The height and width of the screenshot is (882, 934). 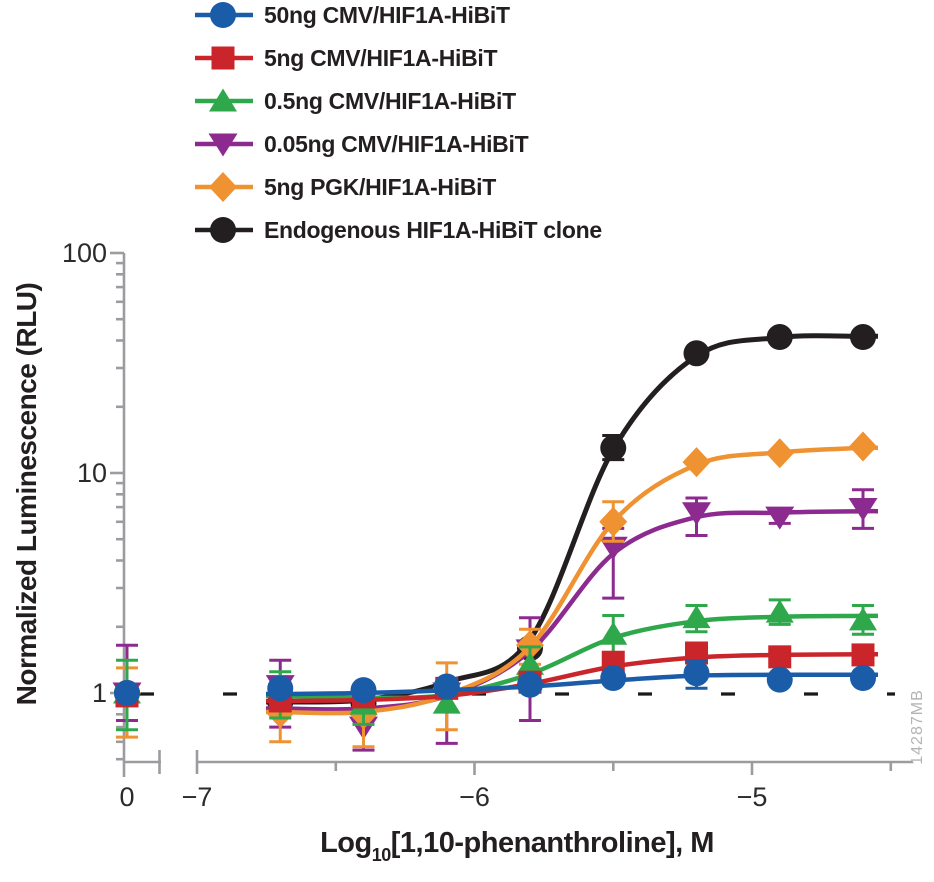 I want to click on x-tick-label: −6, so click(x=474, y=797).